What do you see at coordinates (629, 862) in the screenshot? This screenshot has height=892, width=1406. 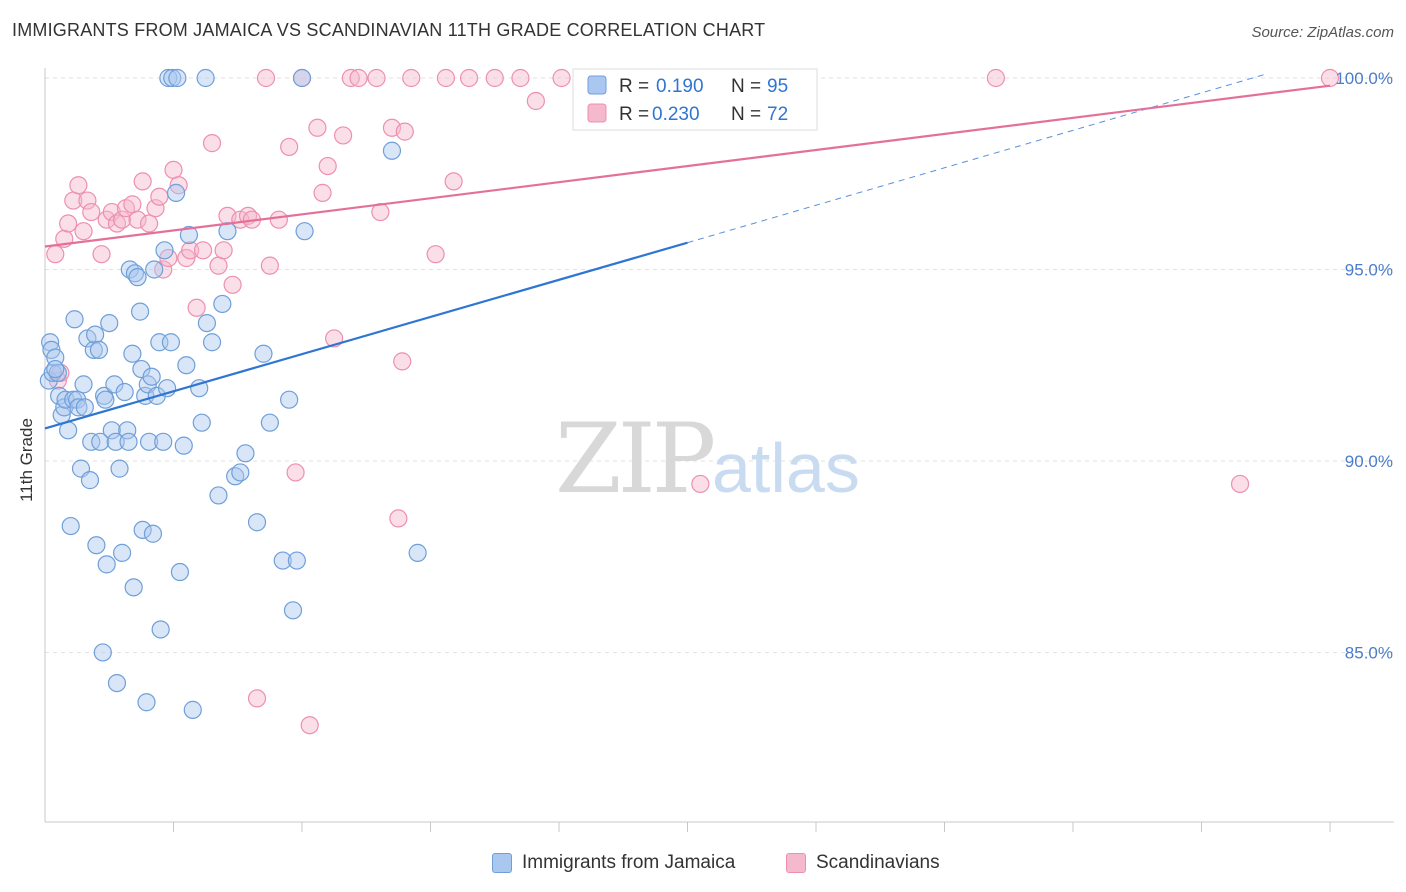 I see `legend-label-jamaica: Immigrants from Jamaica` at bounding box center [629, 862].